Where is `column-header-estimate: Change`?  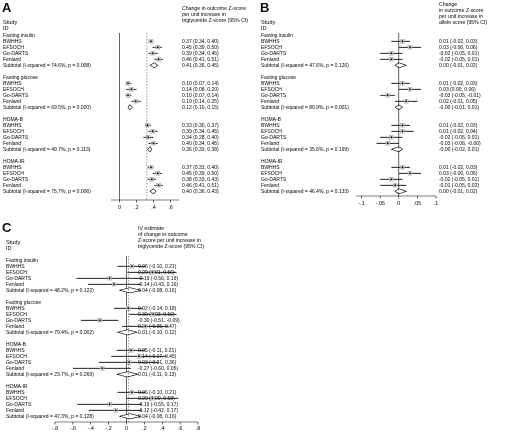
column-header-estimate: Change is located at coordinates (448, 5).